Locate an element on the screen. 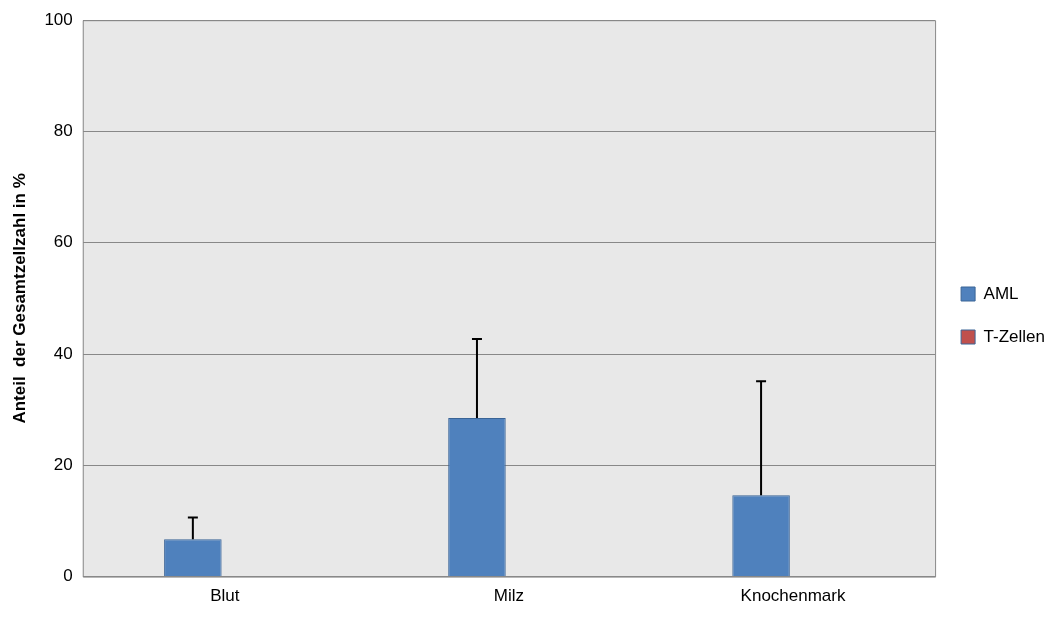 The height and width of the screenshot is (623, 1059). y-tick-label: 0 is located at coordinates (68, 576).